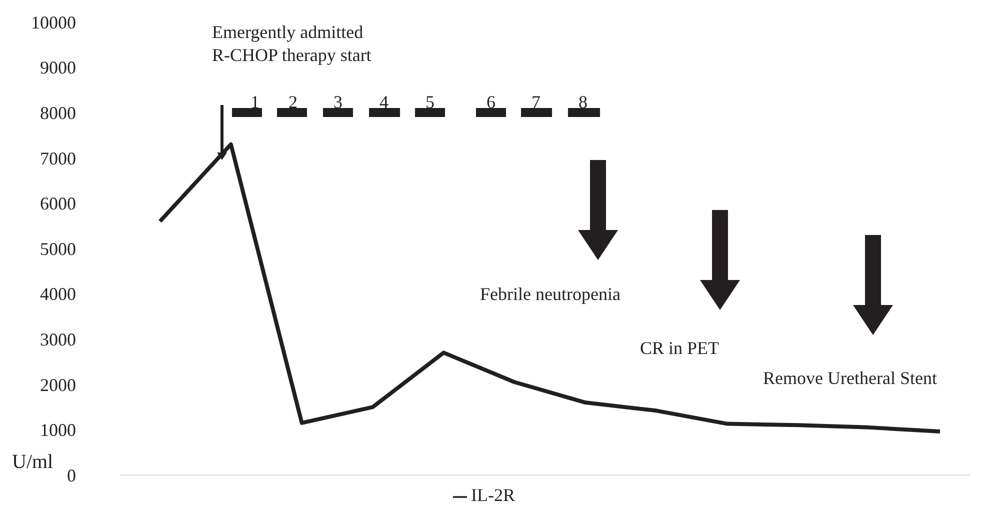  What do you see at coordinates (583, 102) in the screenshot?
I see `annotation: 8` at bounding box center [583, 102].